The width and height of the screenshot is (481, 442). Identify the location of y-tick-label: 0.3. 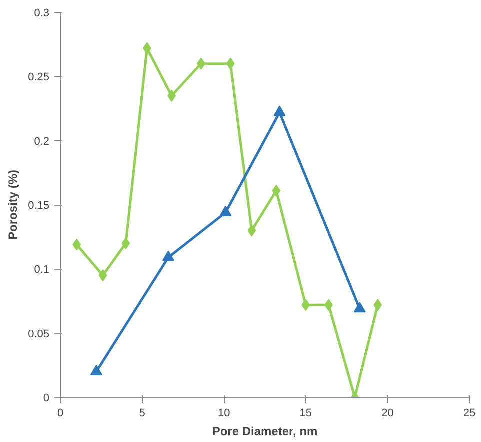
(42, 14).